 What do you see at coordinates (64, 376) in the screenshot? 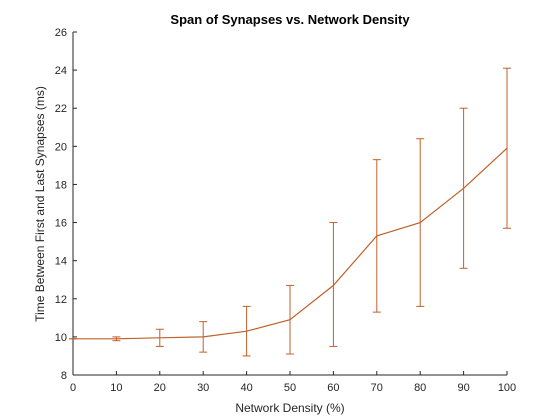
I see `y-tick-label: 8` at bounding box center [64, 376].